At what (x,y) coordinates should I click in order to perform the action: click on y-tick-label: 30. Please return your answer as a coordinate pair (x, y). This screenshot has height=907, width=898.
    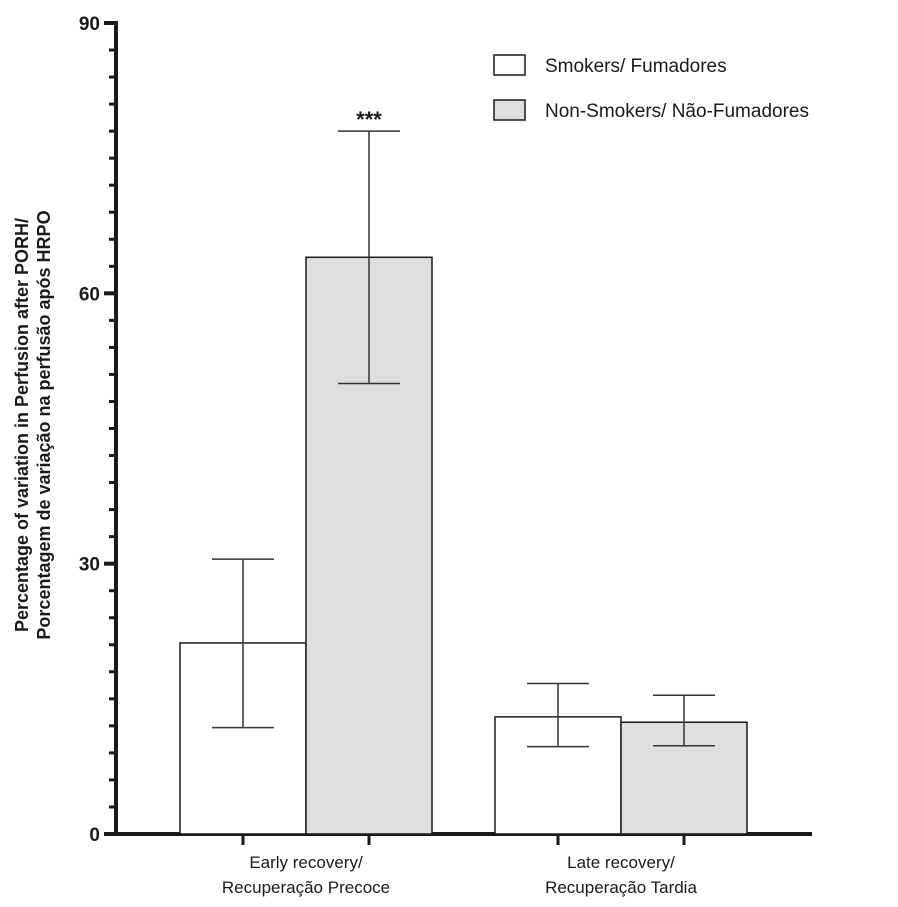
    Looking at the image, I should click on (89, 565).